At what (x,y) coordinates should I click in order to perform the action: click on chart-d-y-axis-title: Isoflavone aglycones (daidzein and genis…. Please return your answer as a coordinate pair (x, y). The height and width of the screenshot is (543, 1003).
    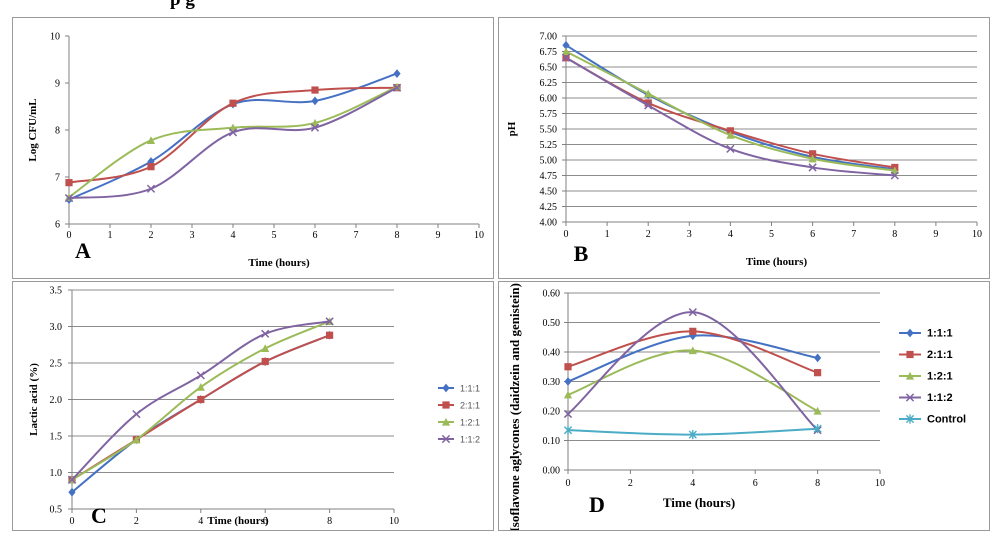
    Looking at the image, I should click on (514, 406).